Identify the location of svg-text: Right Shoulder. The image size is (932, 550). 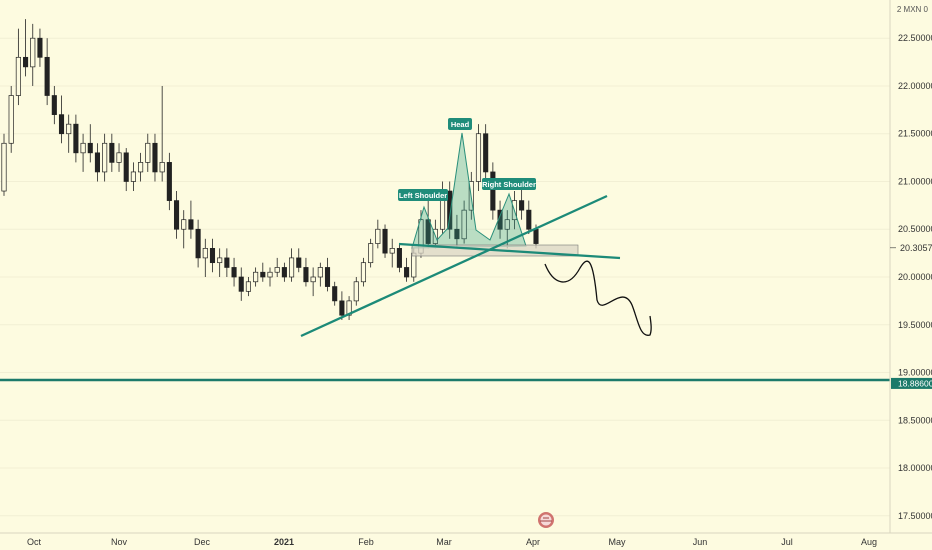
(509, 184).